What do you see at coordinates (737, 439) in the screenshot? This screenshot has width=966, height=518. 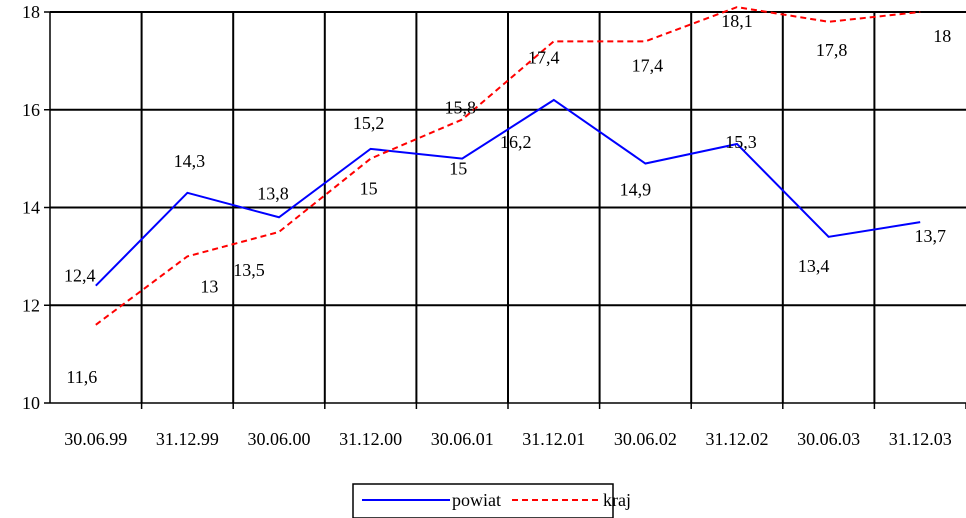 I see `x-tick-label-7: 31.12.02` at bounding box center [737, 439].